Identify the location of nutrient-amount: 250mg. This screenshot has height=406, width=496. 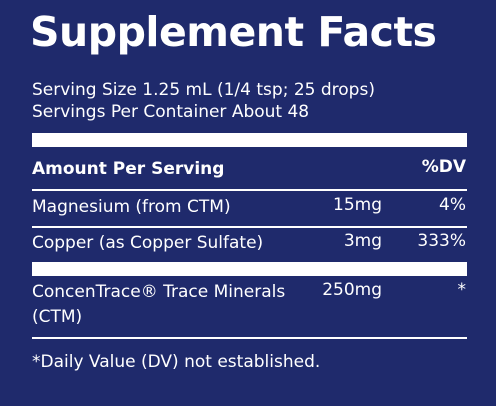
(352, 290).